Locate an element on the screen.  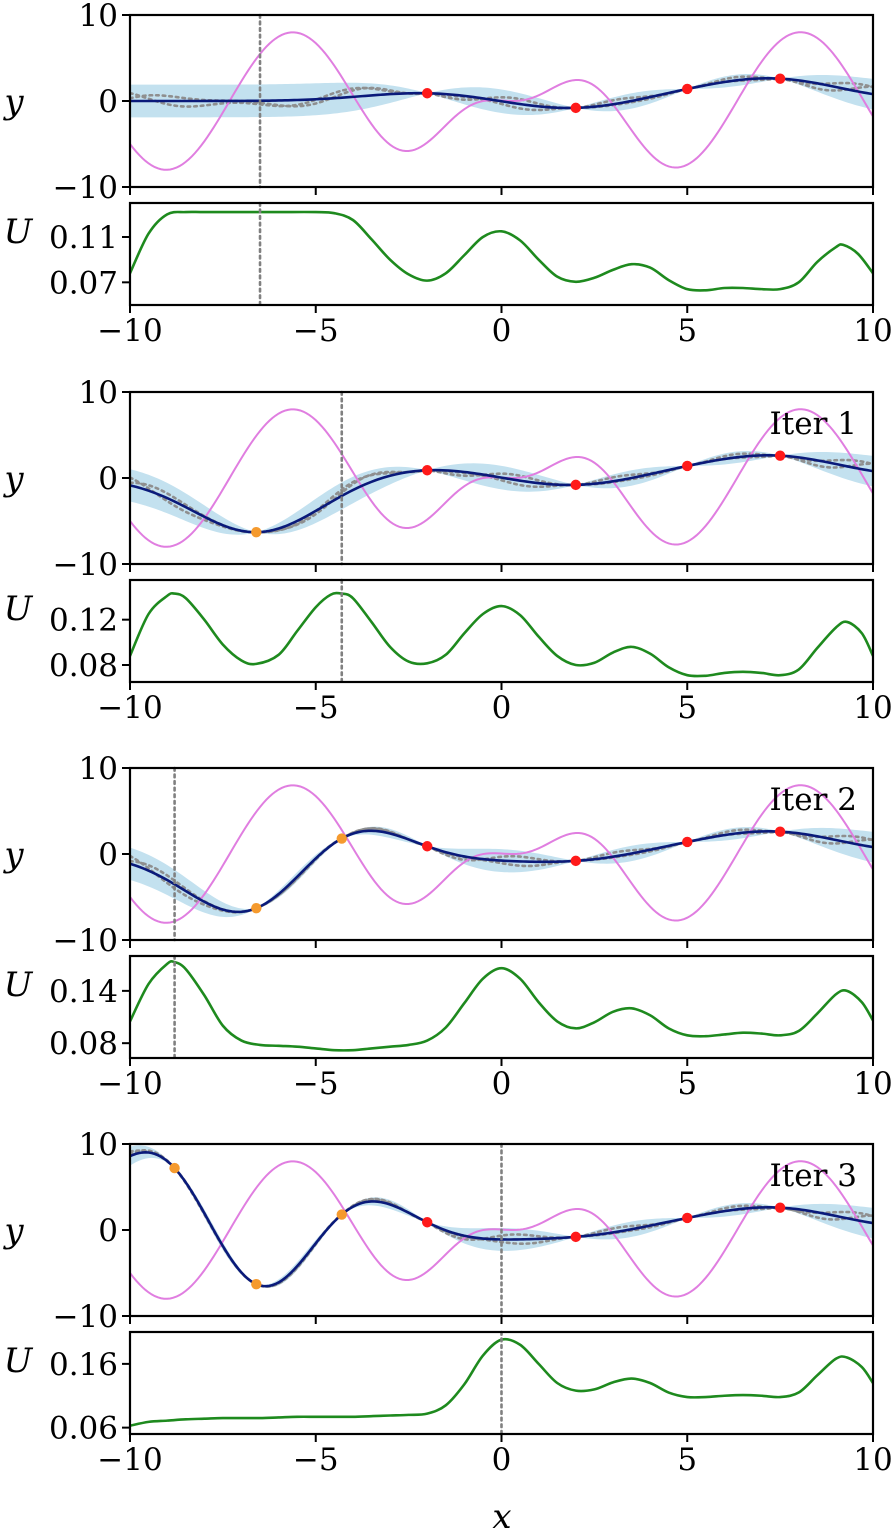
gp-mean-curve is located at coordinates (501, 93).